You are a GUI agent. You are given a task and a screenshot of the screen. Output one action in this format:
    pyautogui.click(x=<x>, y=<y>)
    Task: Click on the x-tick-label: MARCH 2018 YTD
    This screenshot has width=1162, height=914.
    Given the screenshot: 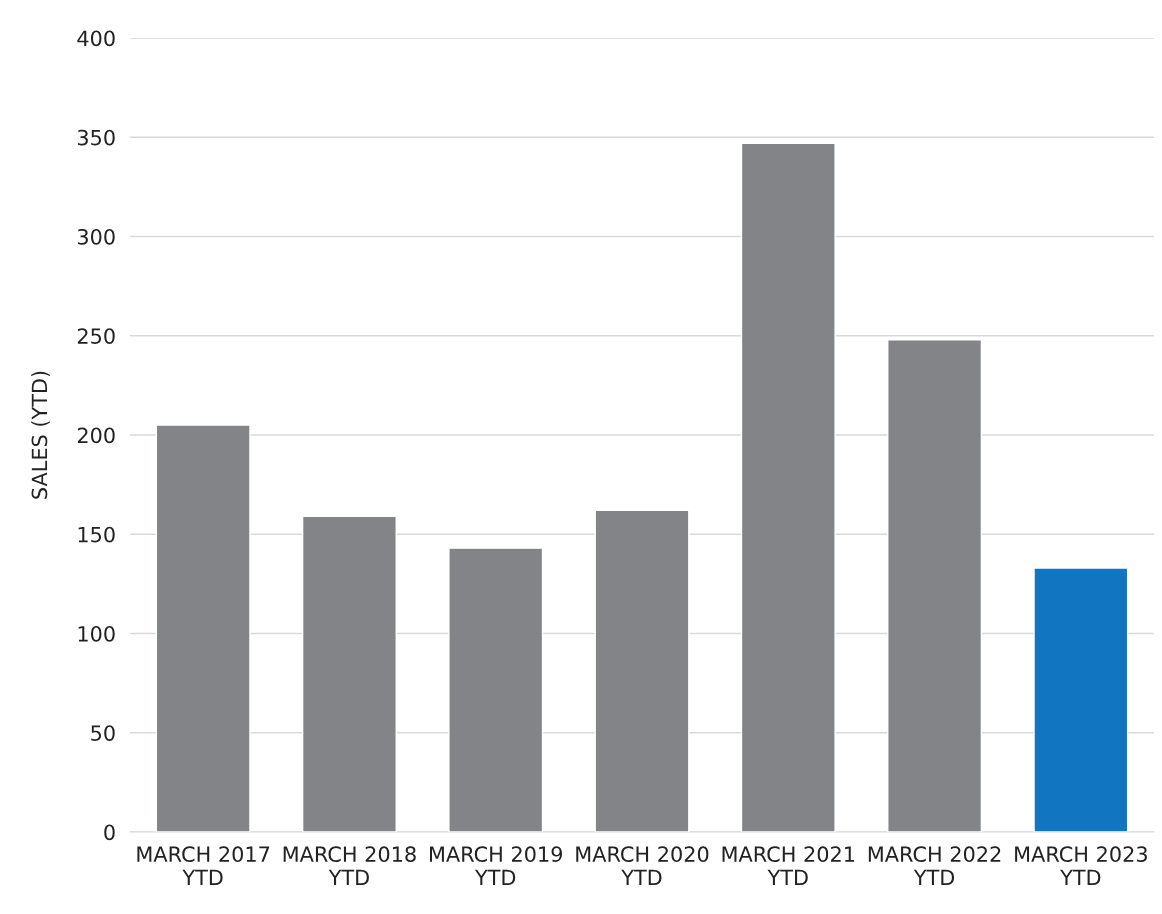 What is the action you would take?
    pyautogui.click(x=349, y=866)
    